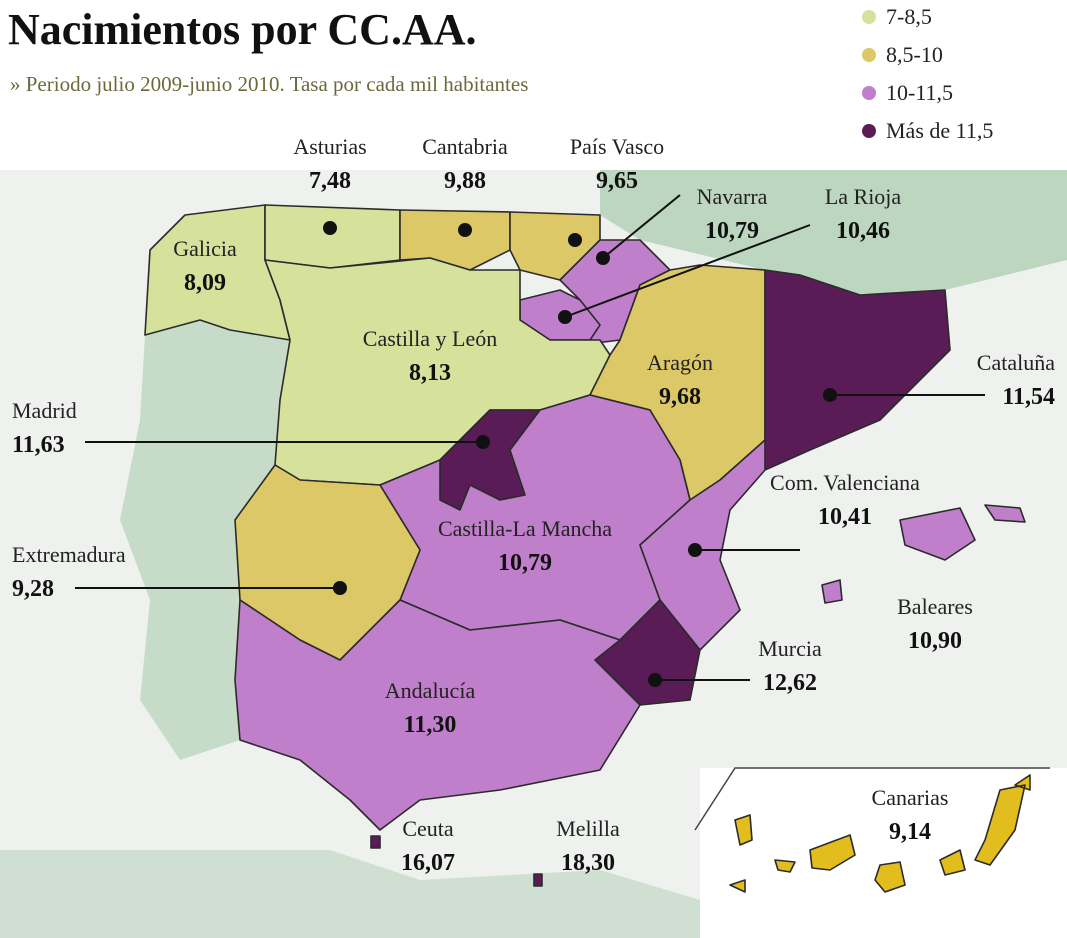  What do you see at coordinates (1015, 362) in the screenshot?
I see `region-name: Cataluña` at bounding box center [1015, 362].